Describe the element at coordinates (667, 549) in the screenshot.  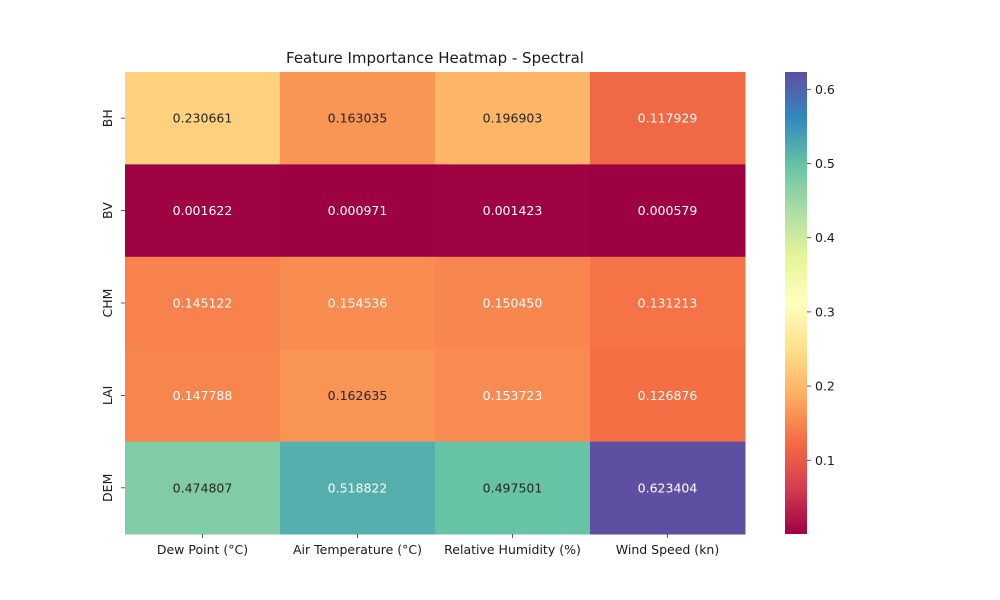
I see `x-axis-tick-label: Wind Speed (kn)` at that location.